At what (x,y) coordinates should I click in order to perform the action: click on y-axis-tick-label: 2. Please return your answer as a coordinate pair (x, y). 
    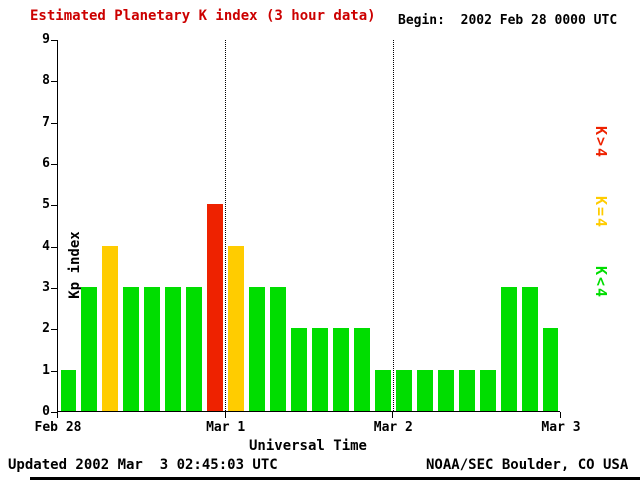
    Looking at the image, I should click on (46, 329).